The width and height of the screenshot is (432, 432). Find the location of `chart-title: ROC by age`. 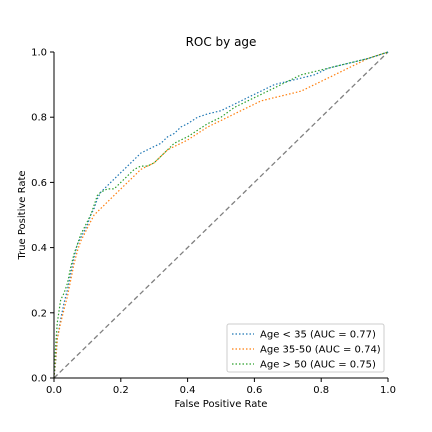

chart-title: ROC by age is located at coordinates (221, 42).